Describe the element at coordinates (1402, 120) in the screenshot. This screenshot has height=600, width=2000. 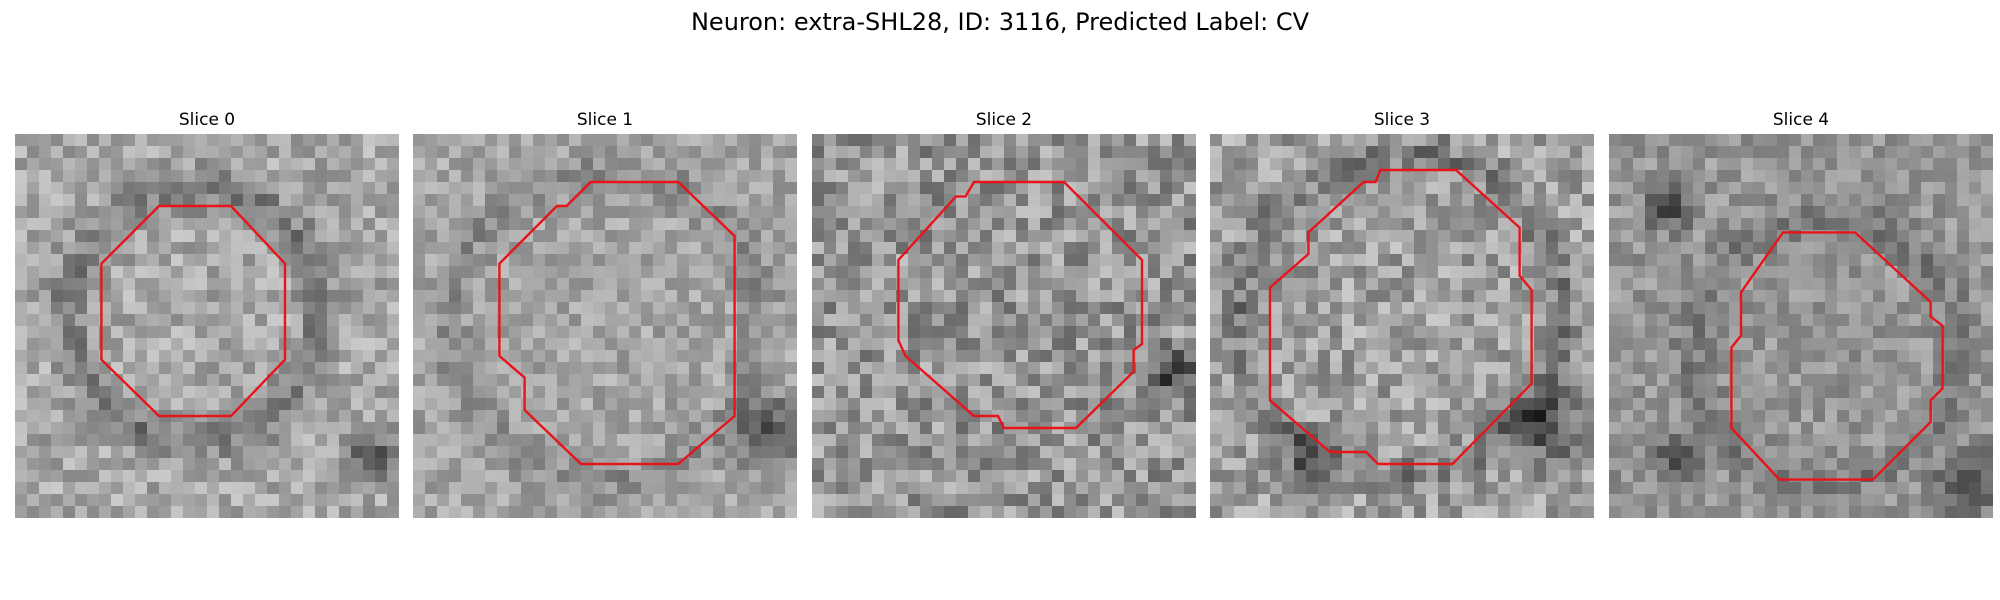
I see `slice-title: Slice 3` at that location.